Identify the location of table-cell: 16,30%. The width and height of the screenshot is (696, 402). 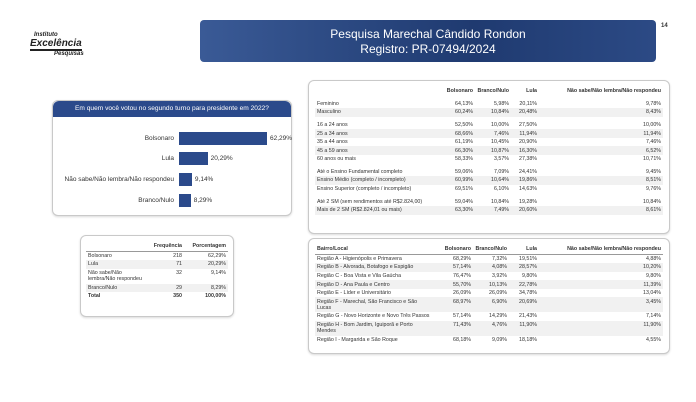
(525, 151).